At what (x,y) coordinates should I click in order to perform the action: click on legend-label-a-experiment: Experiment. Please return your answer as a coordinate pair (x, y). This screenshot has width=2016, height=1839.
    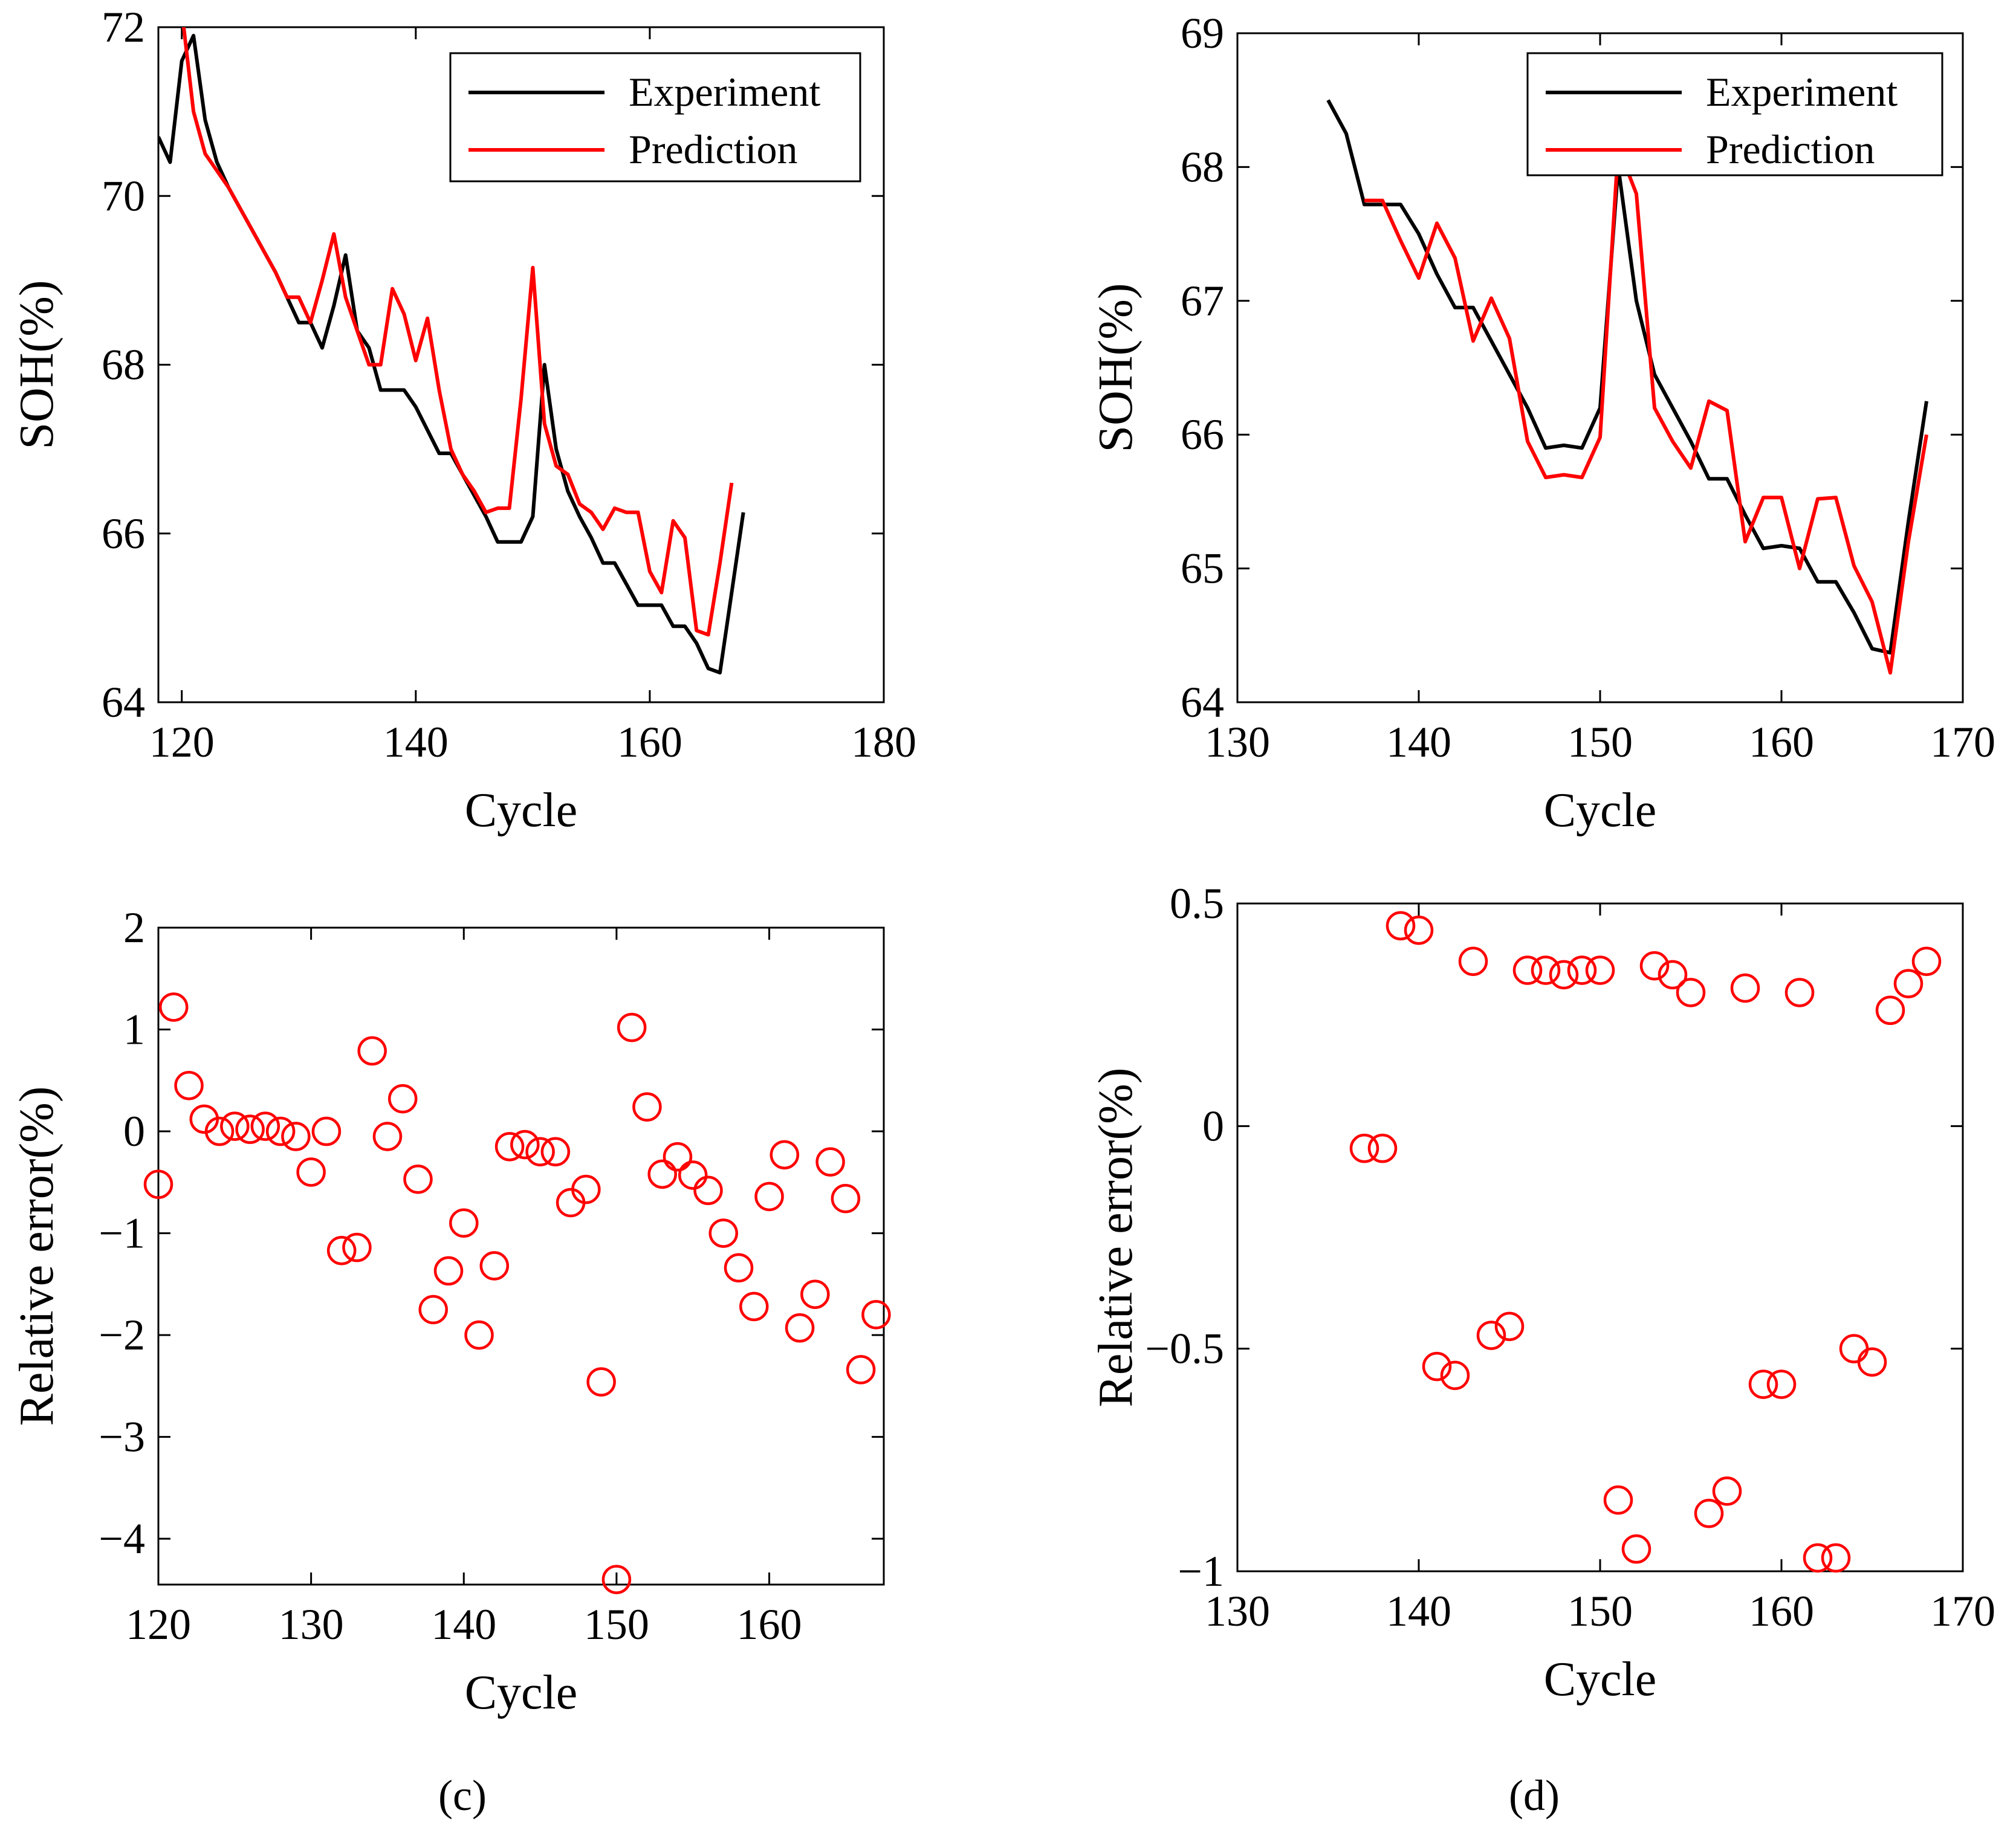
    Looking at the image, I should click on (724, 92).